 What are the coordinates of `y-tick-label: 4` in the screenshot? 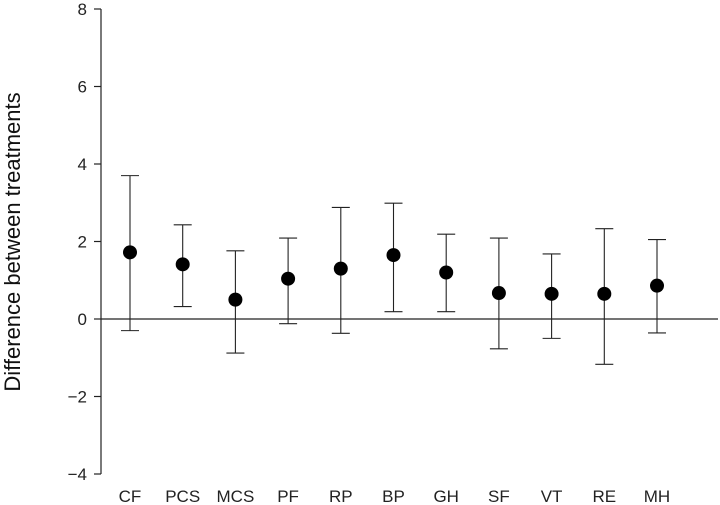 It's located at (82, 164).